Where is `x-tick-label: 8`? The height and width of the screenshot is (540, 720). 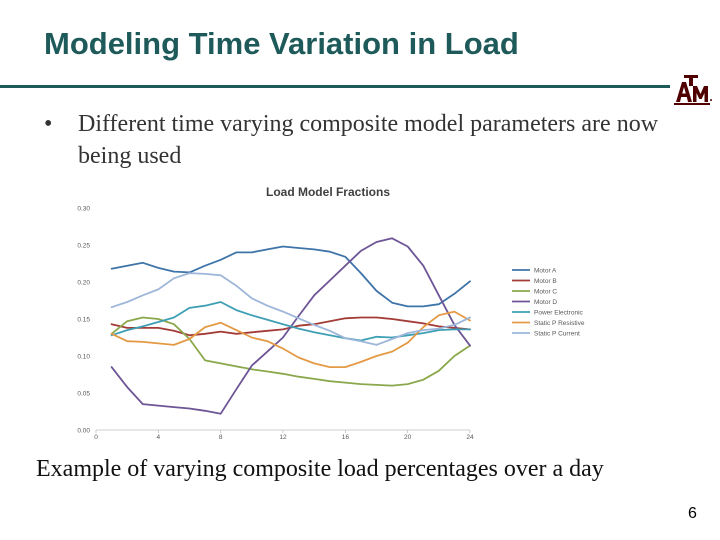 x-tick-label: 8 is located at coordinates (221, 437).